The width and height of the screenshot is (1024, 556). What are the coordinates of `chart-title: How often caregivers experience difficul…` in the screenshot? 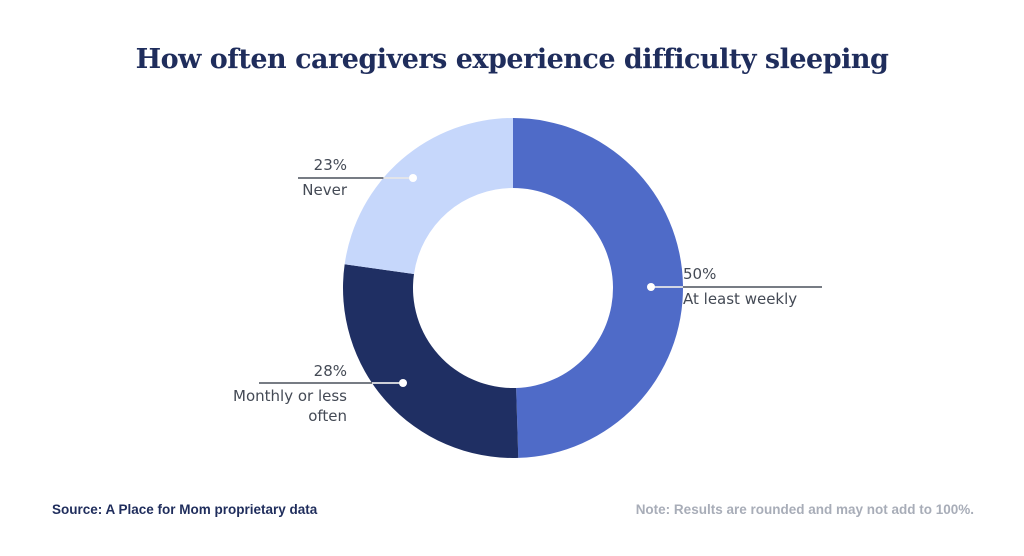 It's located at (512, 59).